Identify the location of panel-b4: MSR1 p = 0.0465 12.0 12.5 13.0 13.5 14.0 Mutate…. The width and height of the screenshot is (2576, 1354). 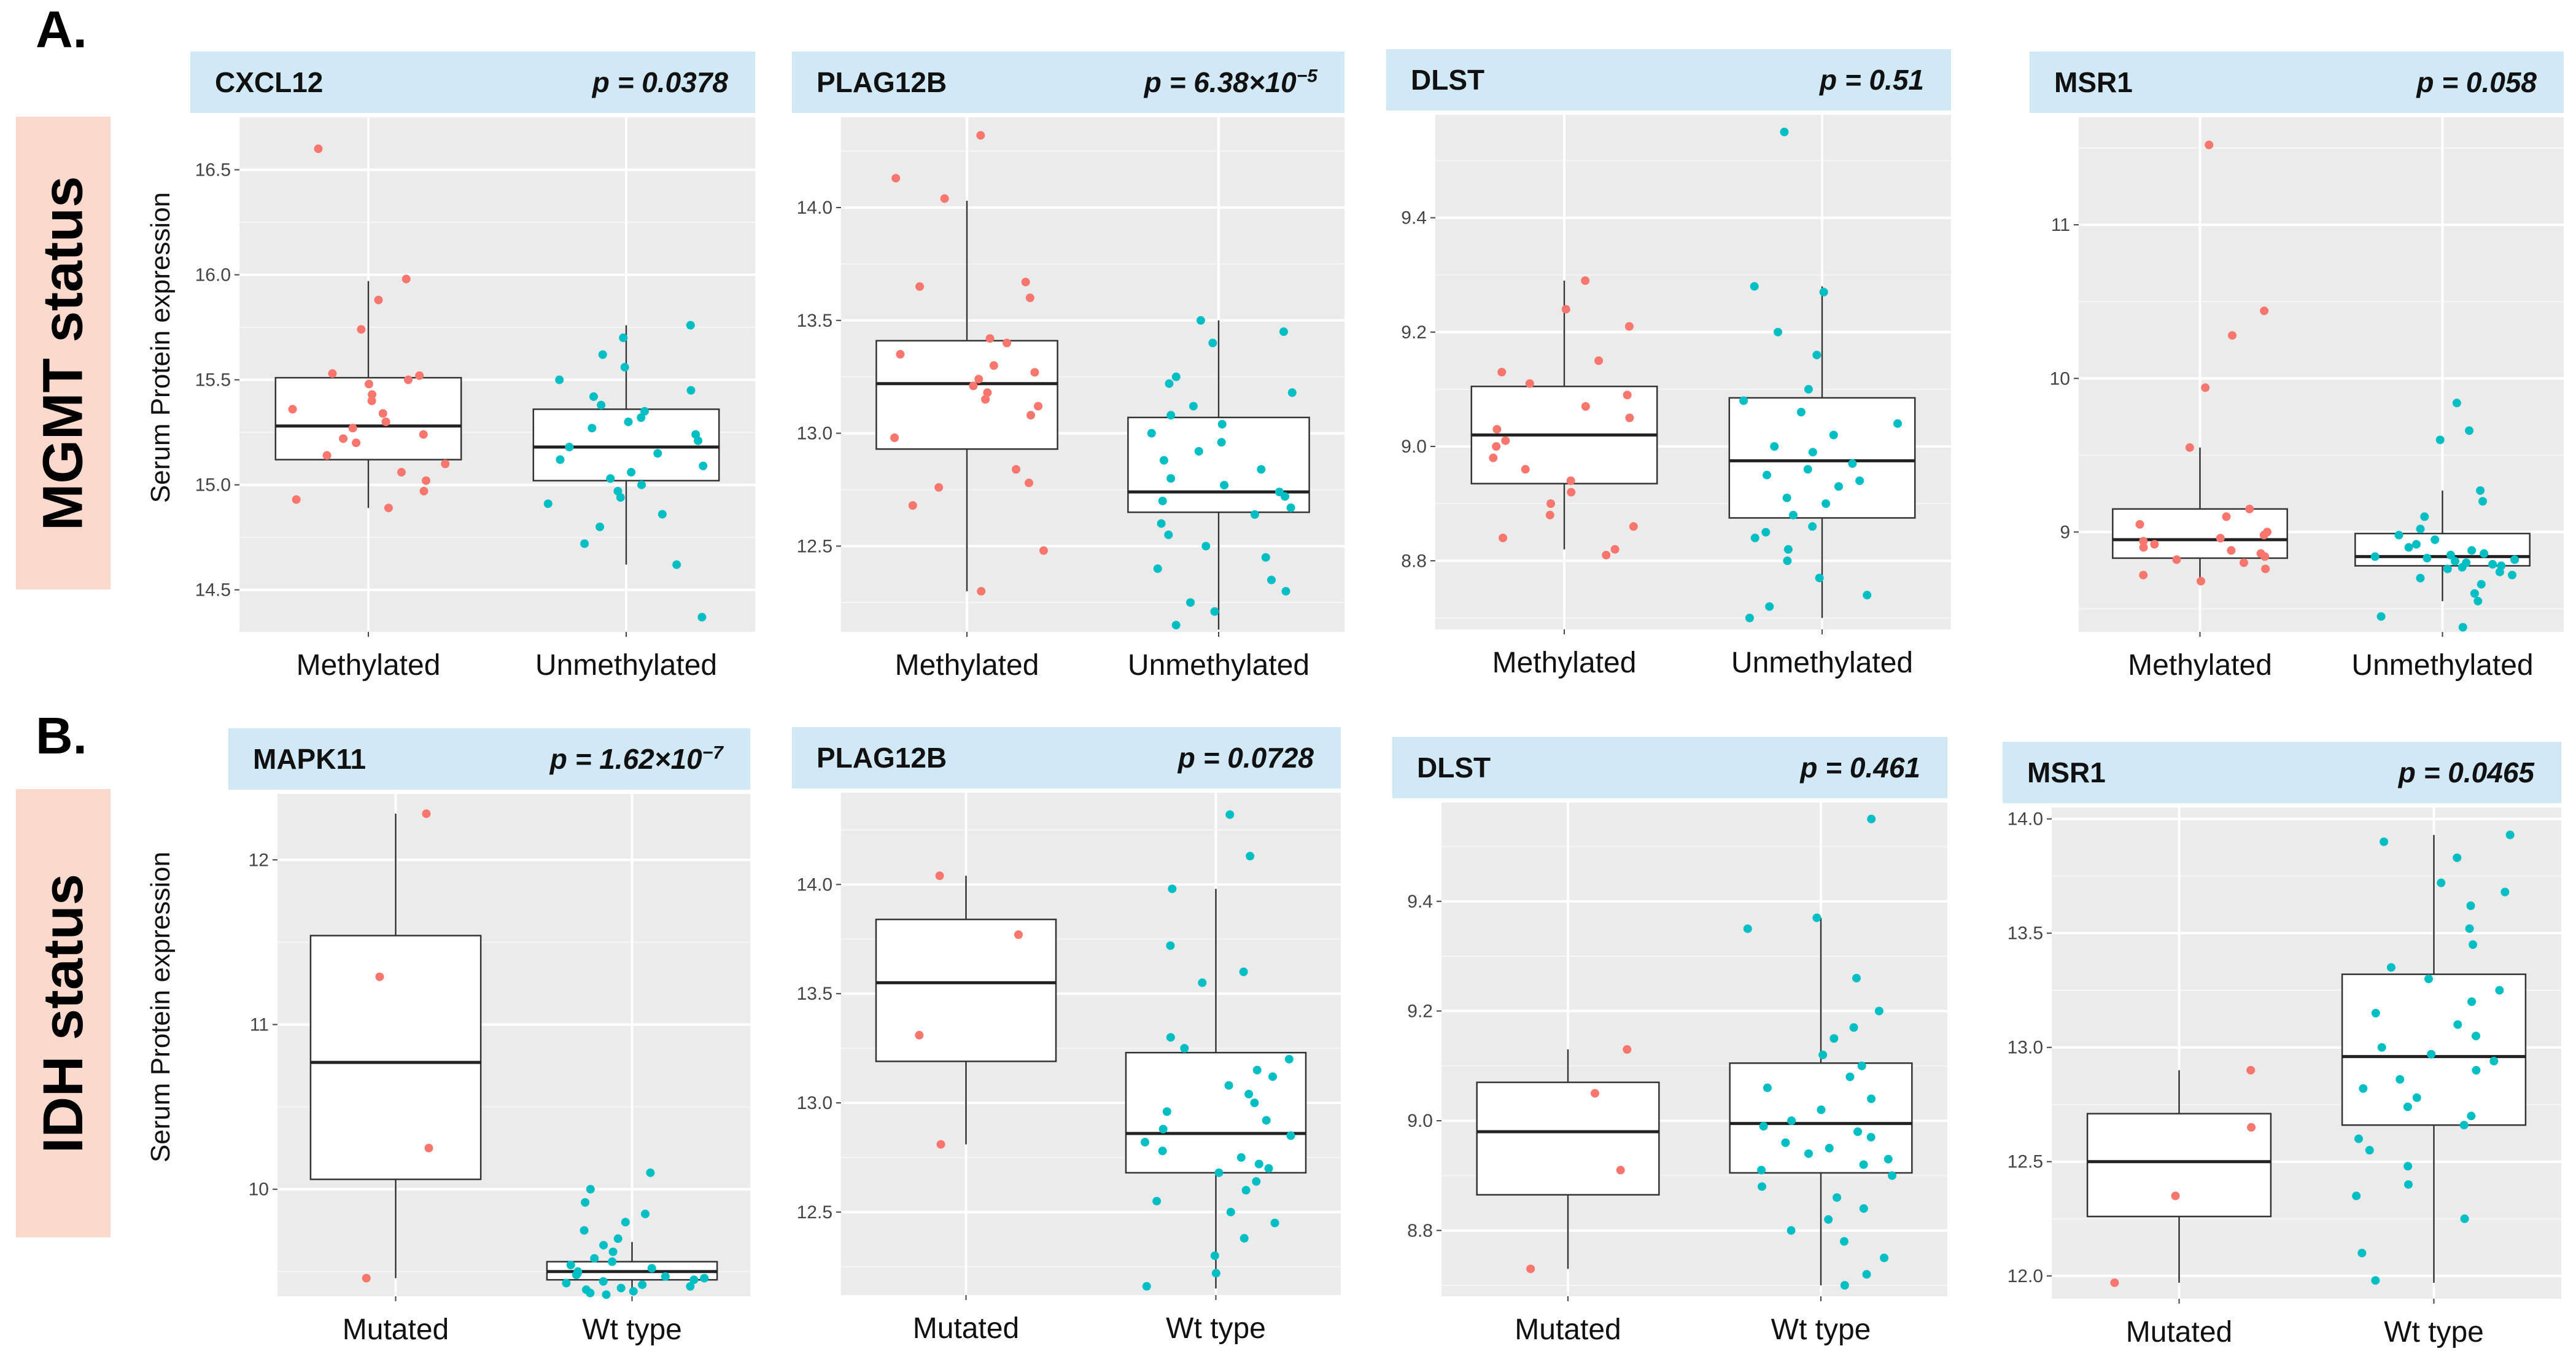
(2282, 1045).